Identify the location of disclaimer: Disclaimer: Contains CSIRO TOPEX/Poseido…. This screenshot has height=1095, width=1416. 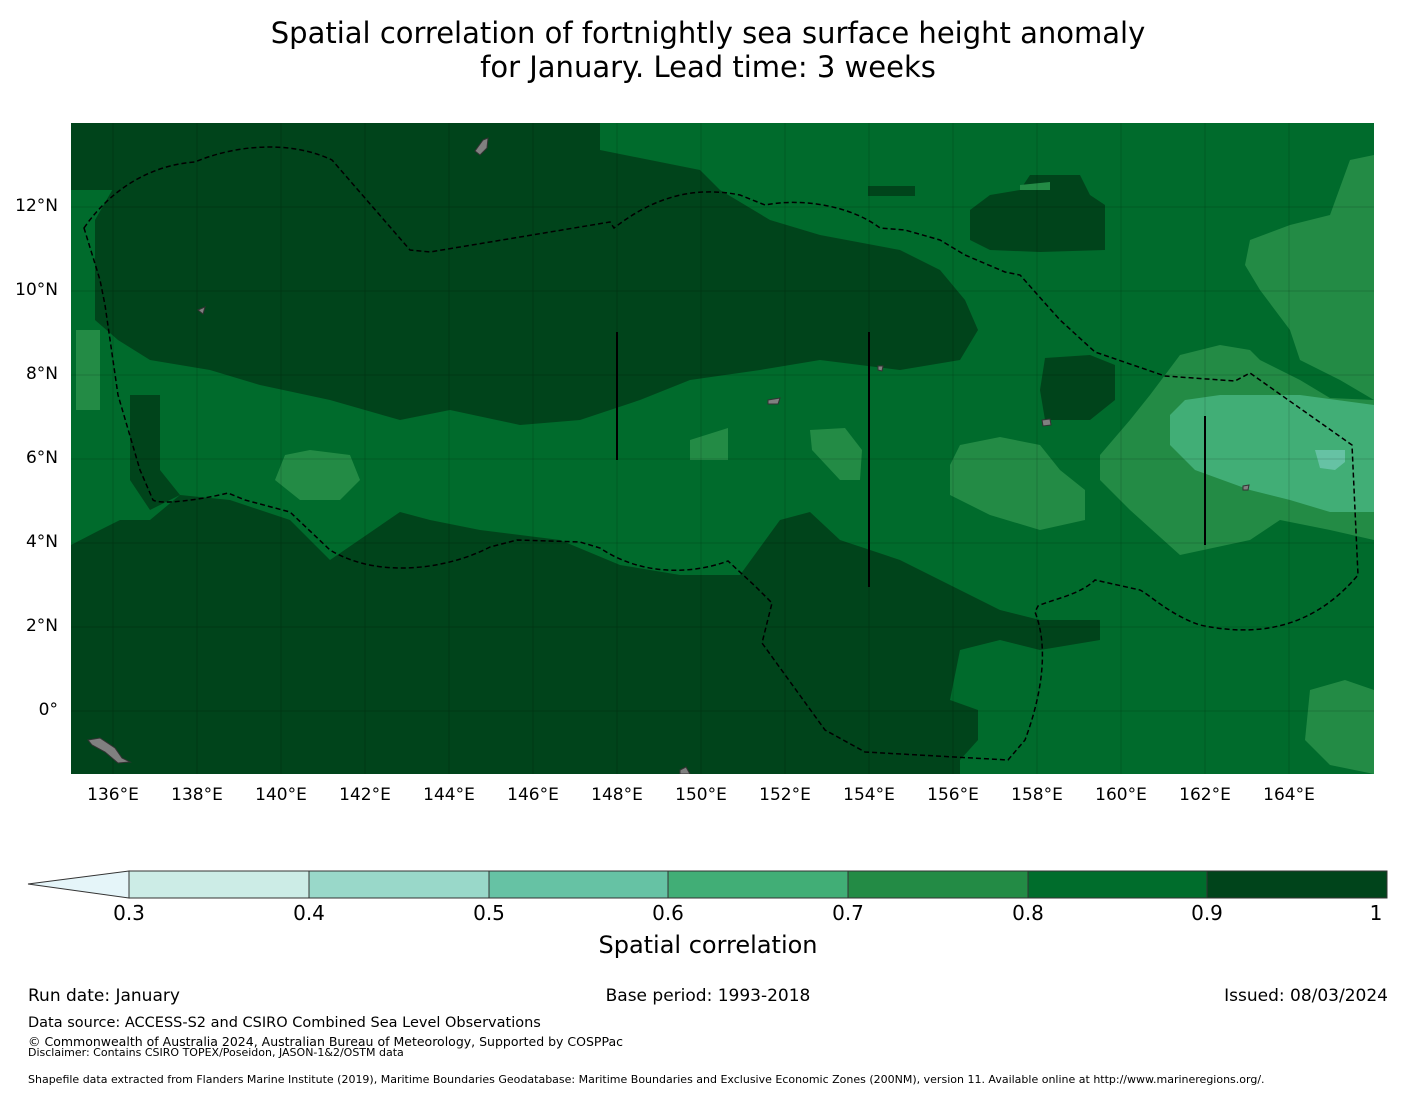
(216, 1052).